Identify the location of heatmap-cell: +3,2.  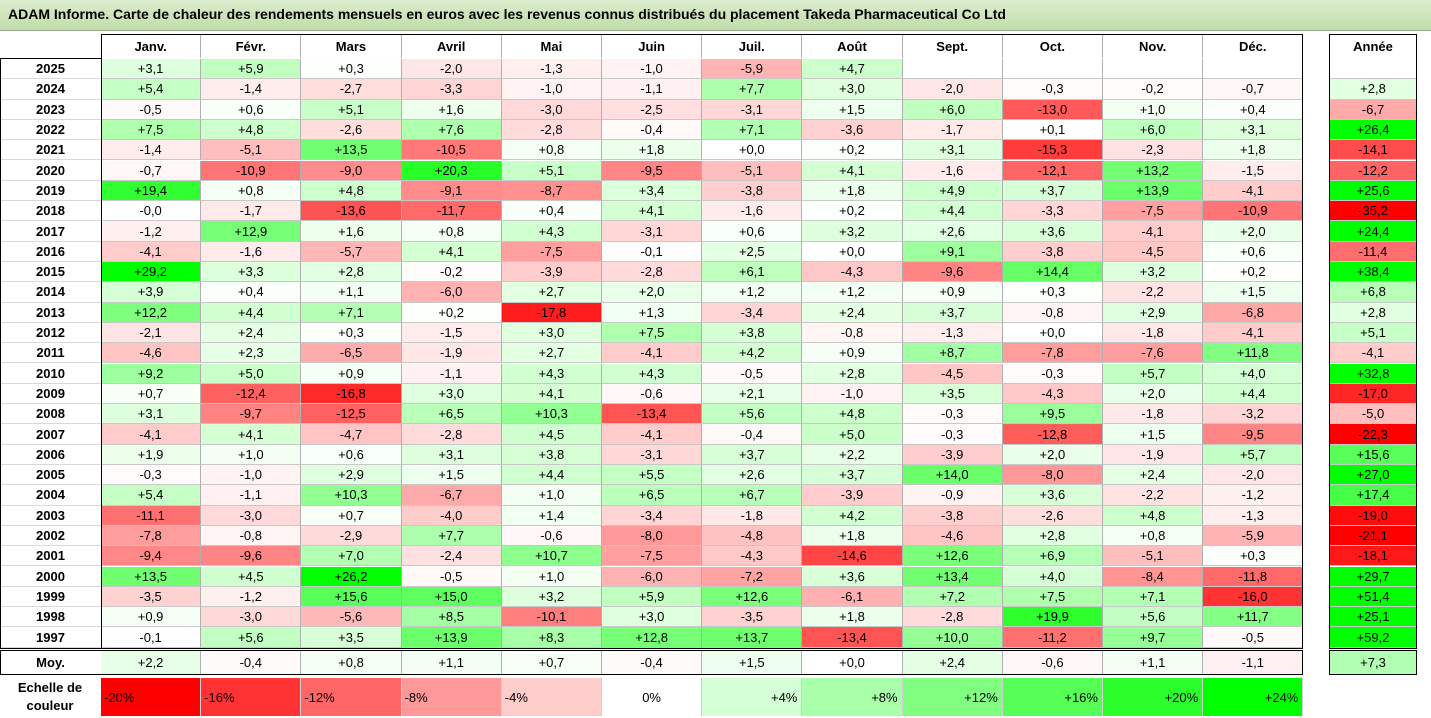
(1153, 272).